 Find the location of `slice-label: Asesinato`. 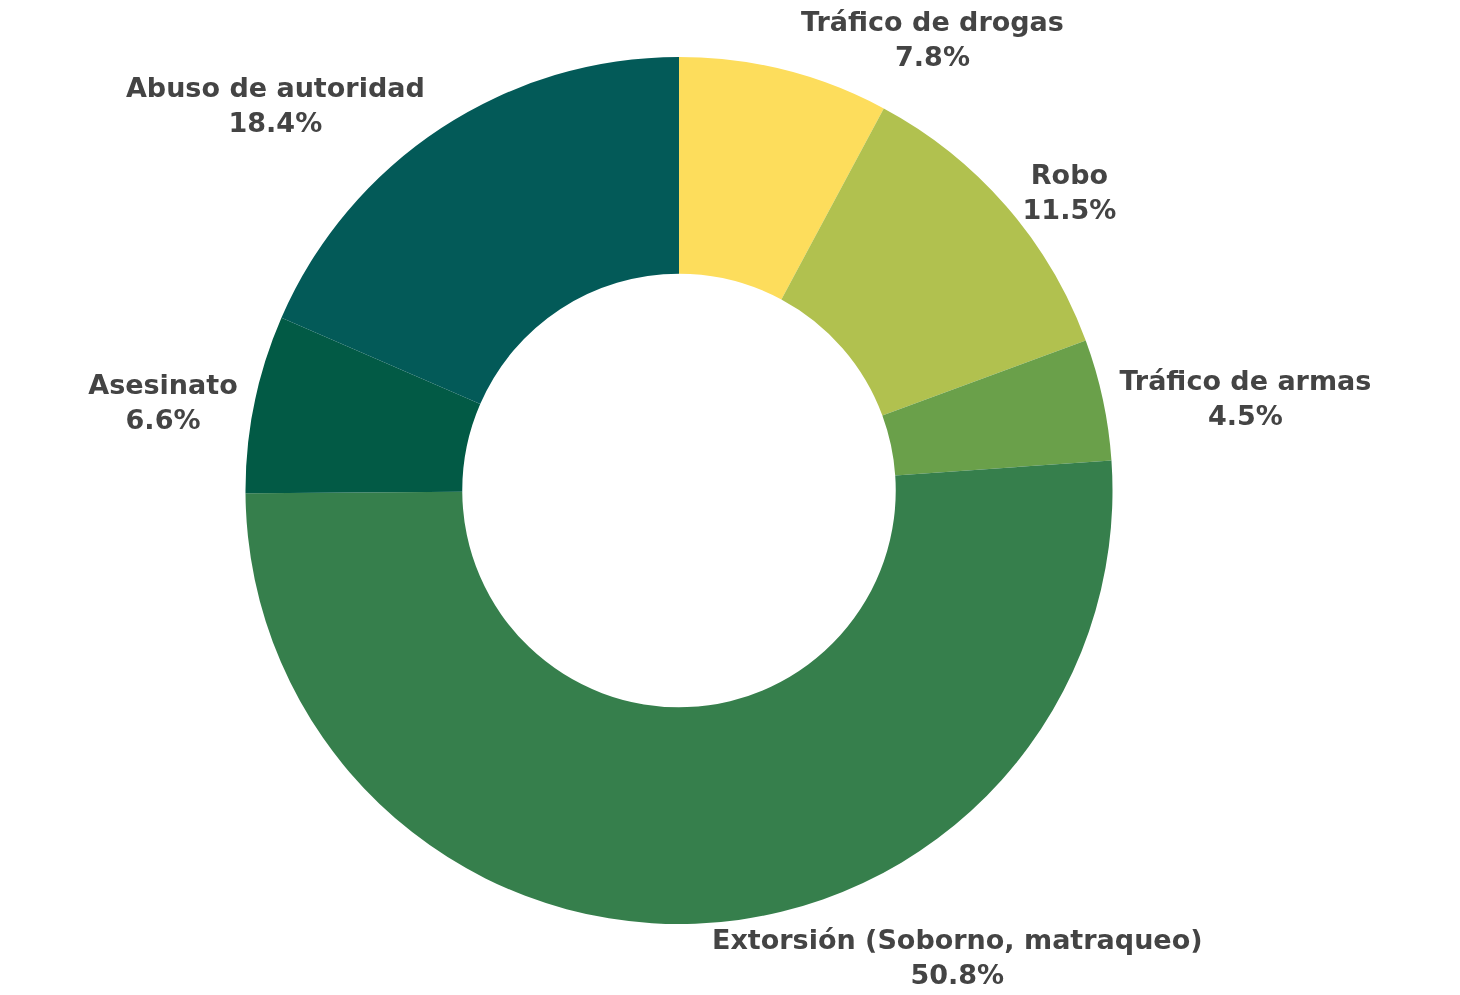

slice-label: Asesinato is located at coordinates (163, 385).